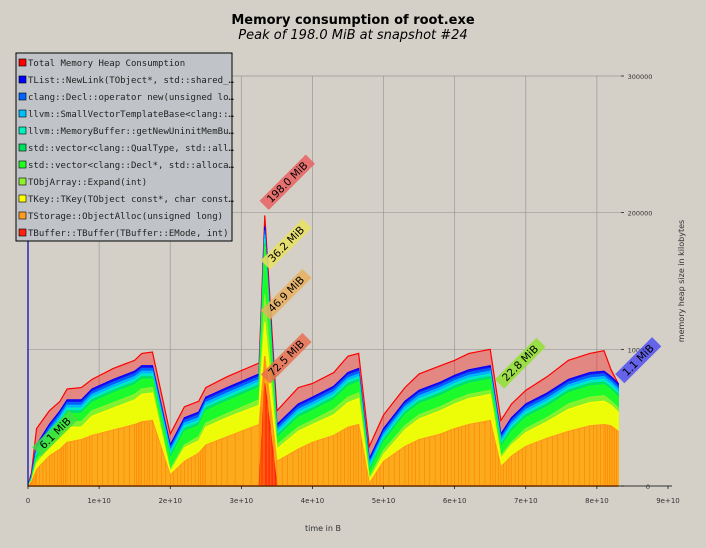  What do you see at coordinates (99, 501) in the screenshot?
I see `x-tick-label-1: 1e+10` at bounding box center [99, 501].